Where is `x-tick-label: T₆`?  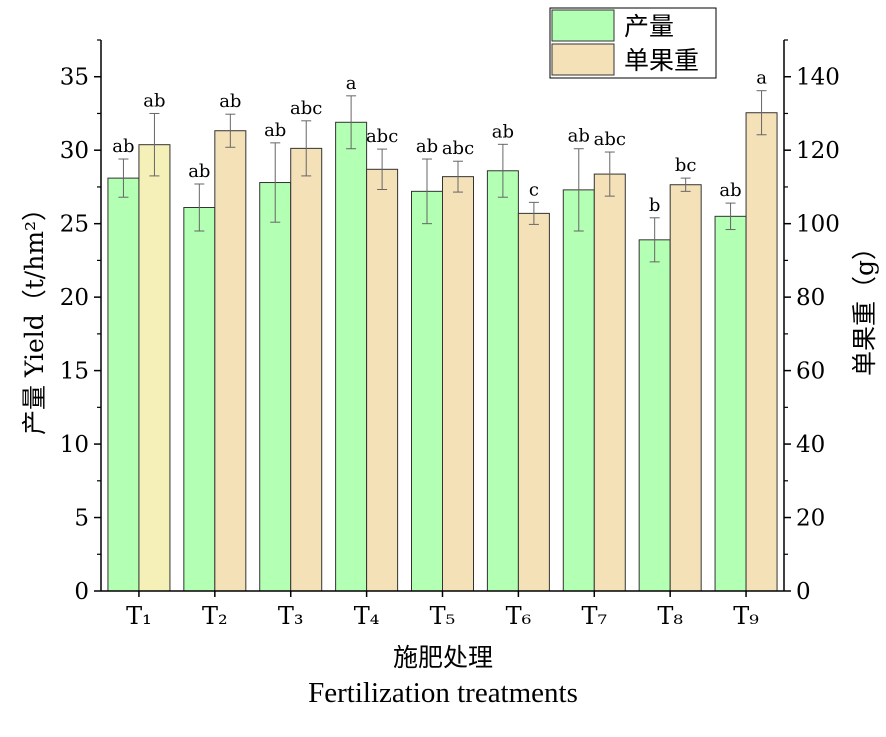
x-tick-label: T₆ is located at coordinates (519, 616).